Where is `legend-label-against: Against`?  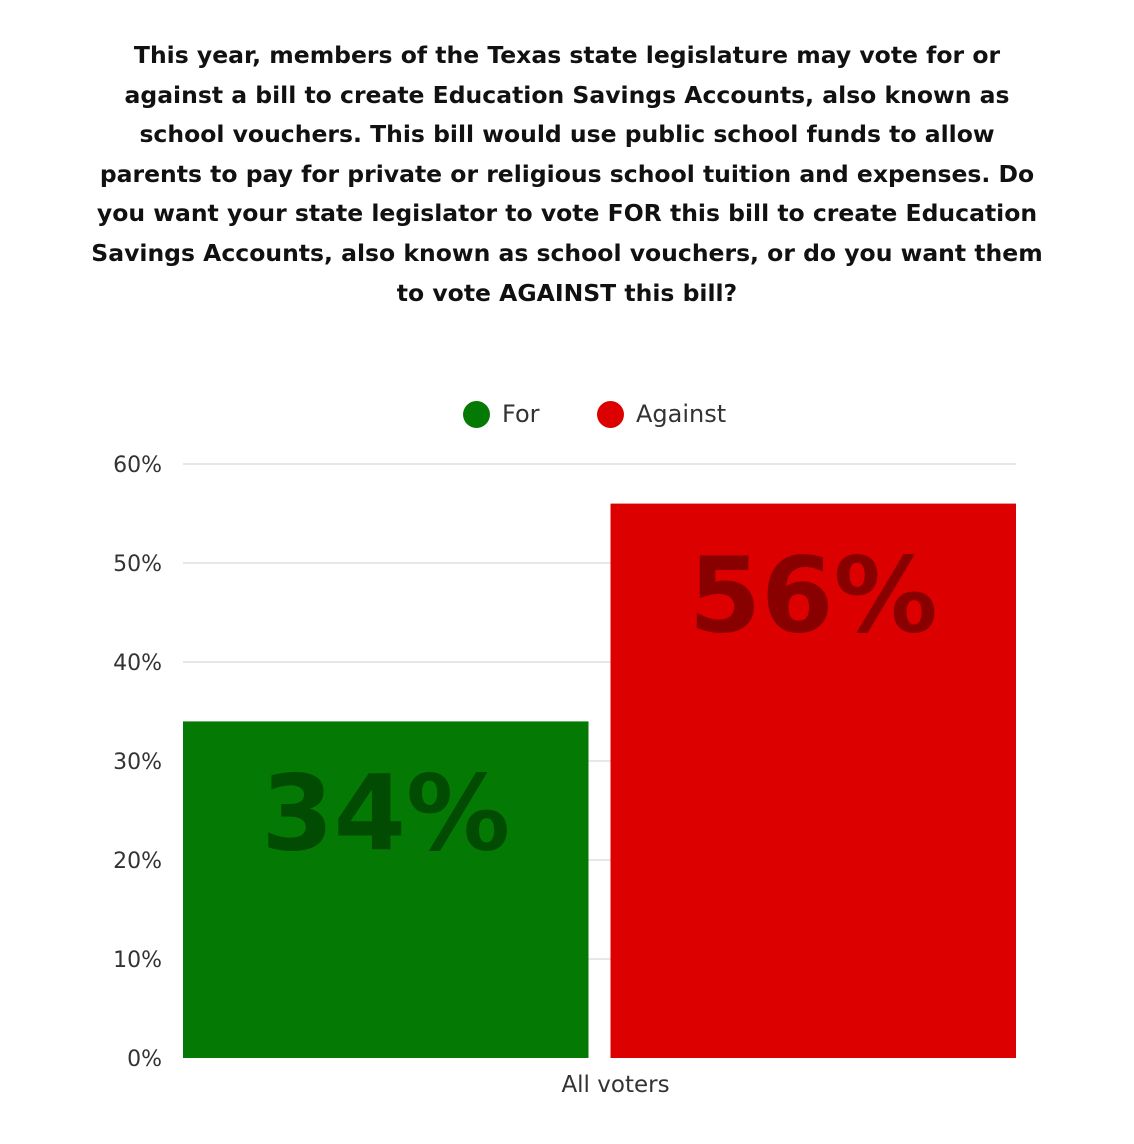
legend-label-against: Against is located at coordinates (681, 414).